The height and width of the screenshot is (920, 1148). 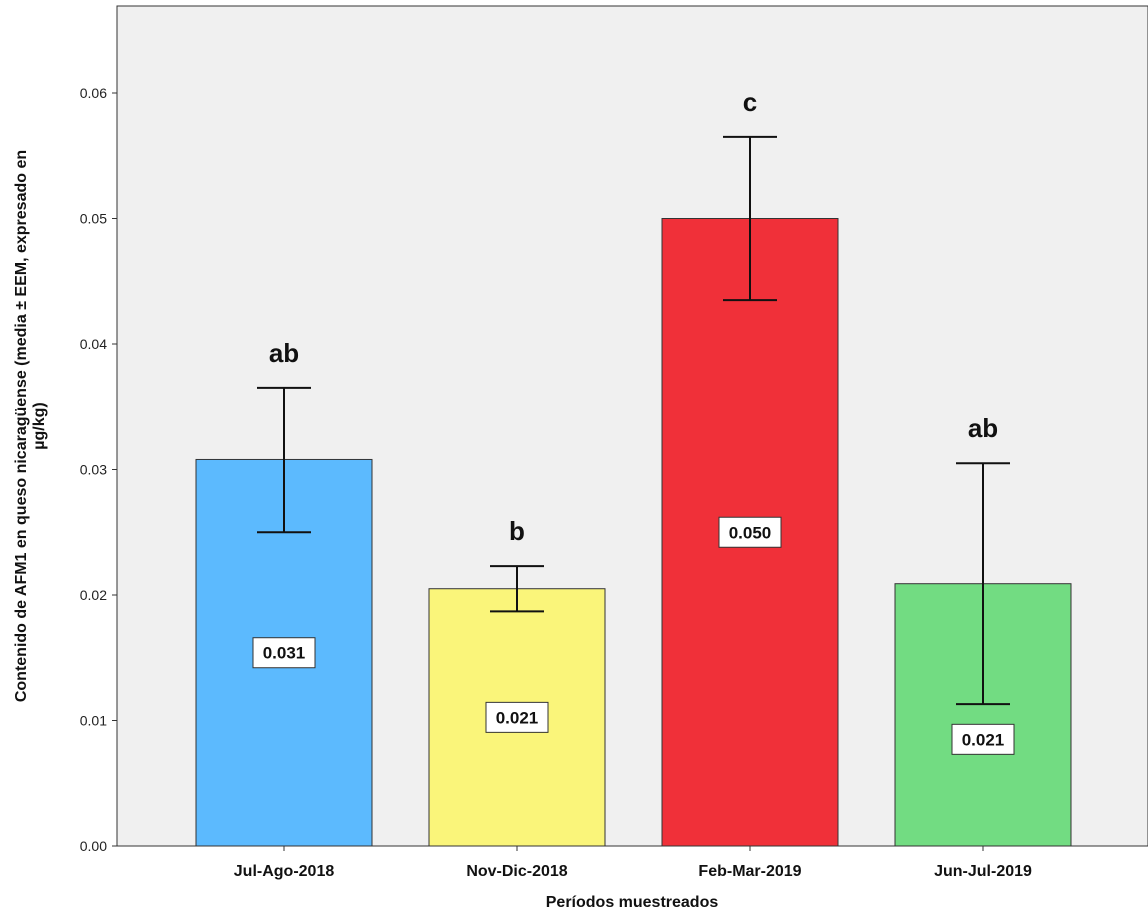 What do you see at coordinates (93, 470) in the screenshot?
I see `y-tick-label: 0.03` at bounding box center [93, 470].